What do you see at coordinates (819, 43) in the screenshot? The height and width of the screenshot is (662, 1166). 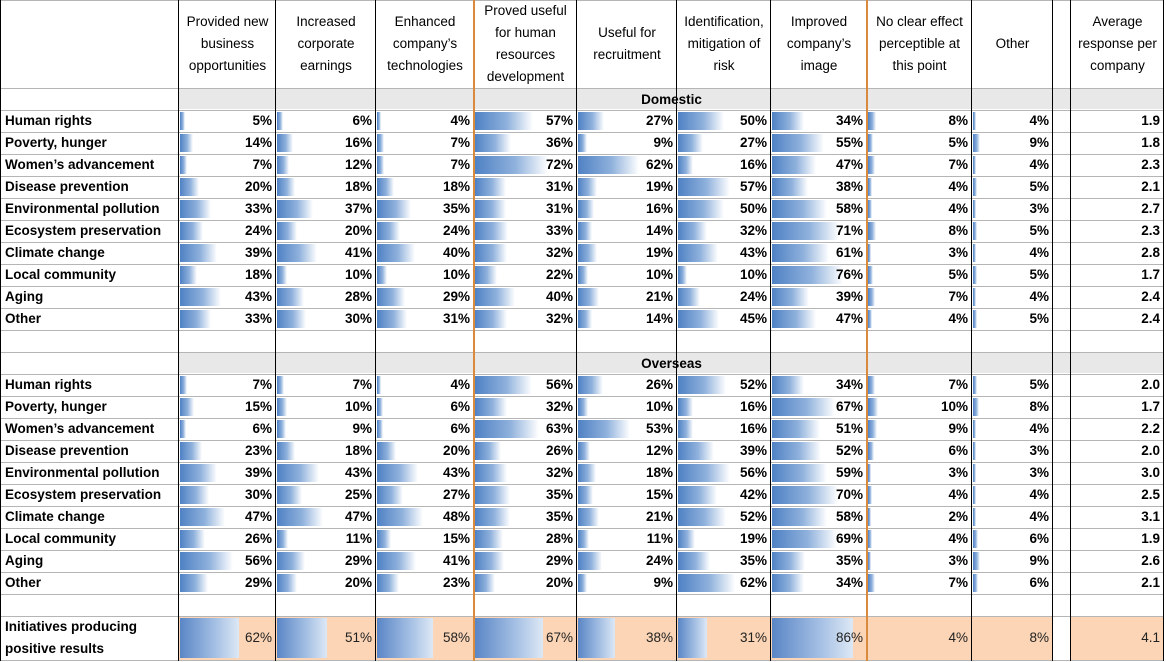 I see `column-header: Improved company’s image` at bounding box center [819, 43].